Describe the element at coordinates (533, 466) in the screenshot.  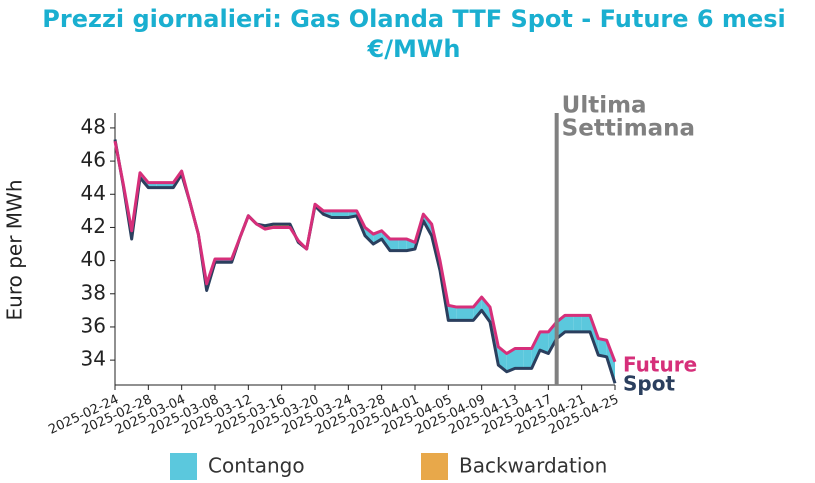
I see `legend-label: Backwardation` at that location.